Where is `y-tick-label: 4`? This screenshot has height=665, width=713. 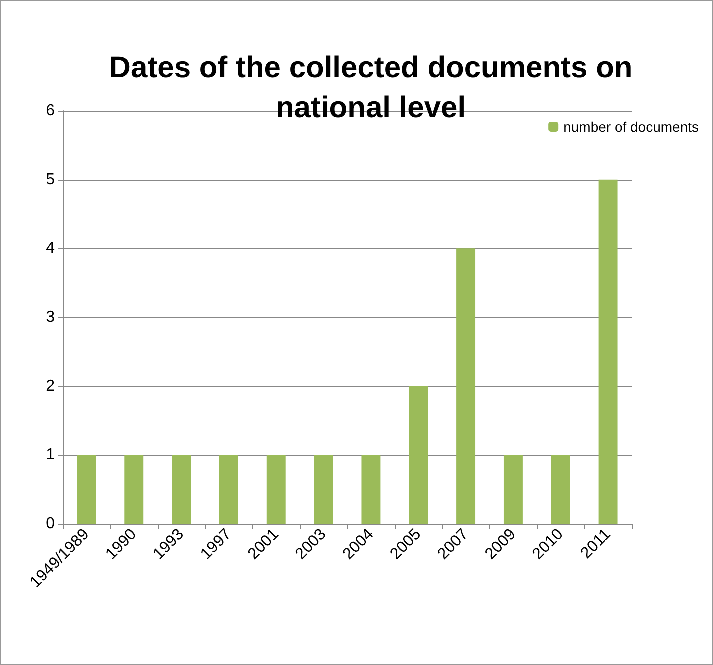 y-tick-label: 4 is located at coordinates (51, 249).